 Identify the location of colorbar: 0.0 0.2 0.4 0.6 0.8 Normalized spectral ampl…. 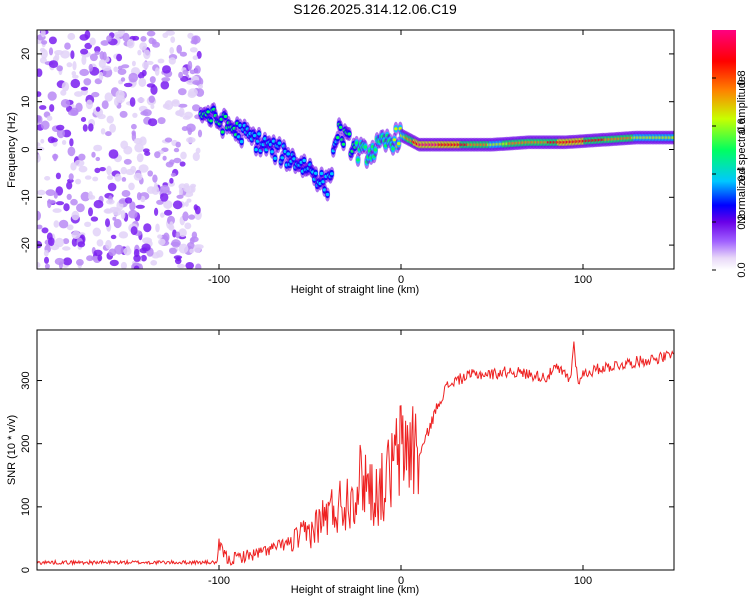
(730, 154).